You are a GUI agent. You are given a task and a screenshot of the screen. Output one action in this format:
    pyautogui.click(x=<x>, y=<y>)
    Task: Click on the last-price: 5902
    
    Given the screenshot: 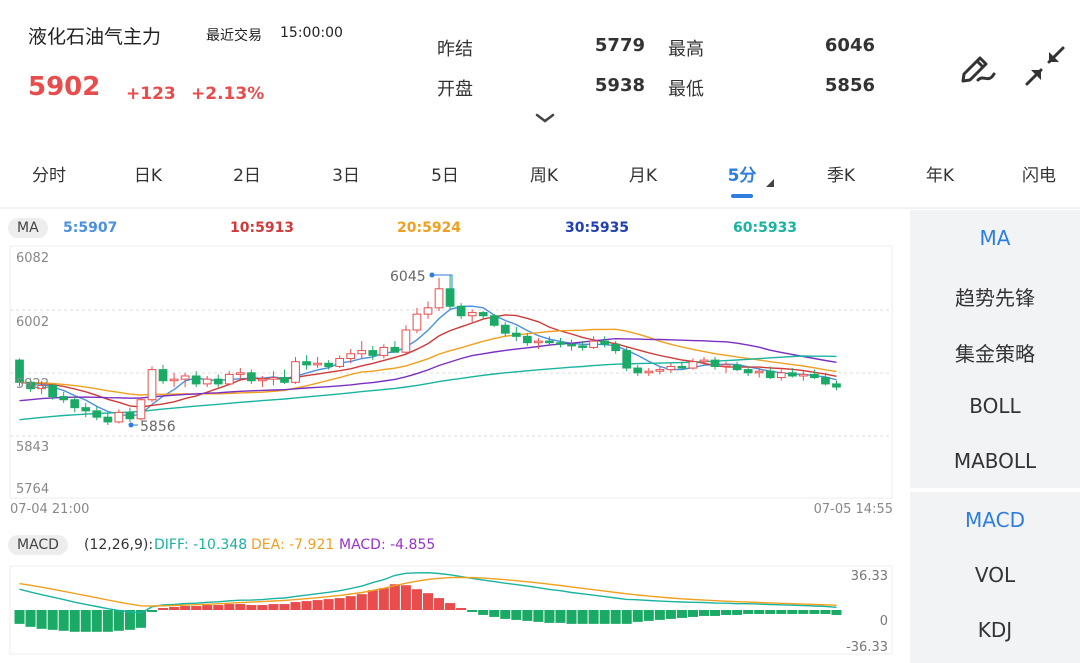 What is the action you would take?
    pyautogui.click(x=64, y=87)
    